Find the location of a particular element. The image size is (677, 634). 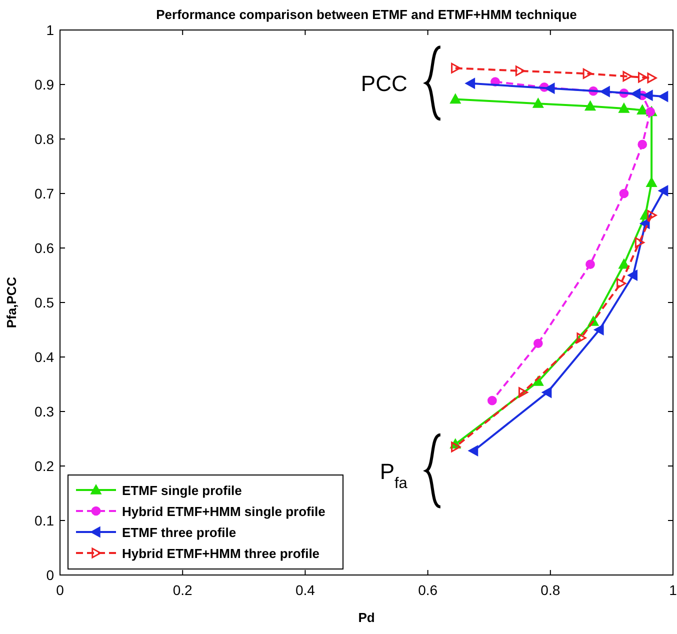

legend-label: ETMF single profile is located at coordinates (182, 490).